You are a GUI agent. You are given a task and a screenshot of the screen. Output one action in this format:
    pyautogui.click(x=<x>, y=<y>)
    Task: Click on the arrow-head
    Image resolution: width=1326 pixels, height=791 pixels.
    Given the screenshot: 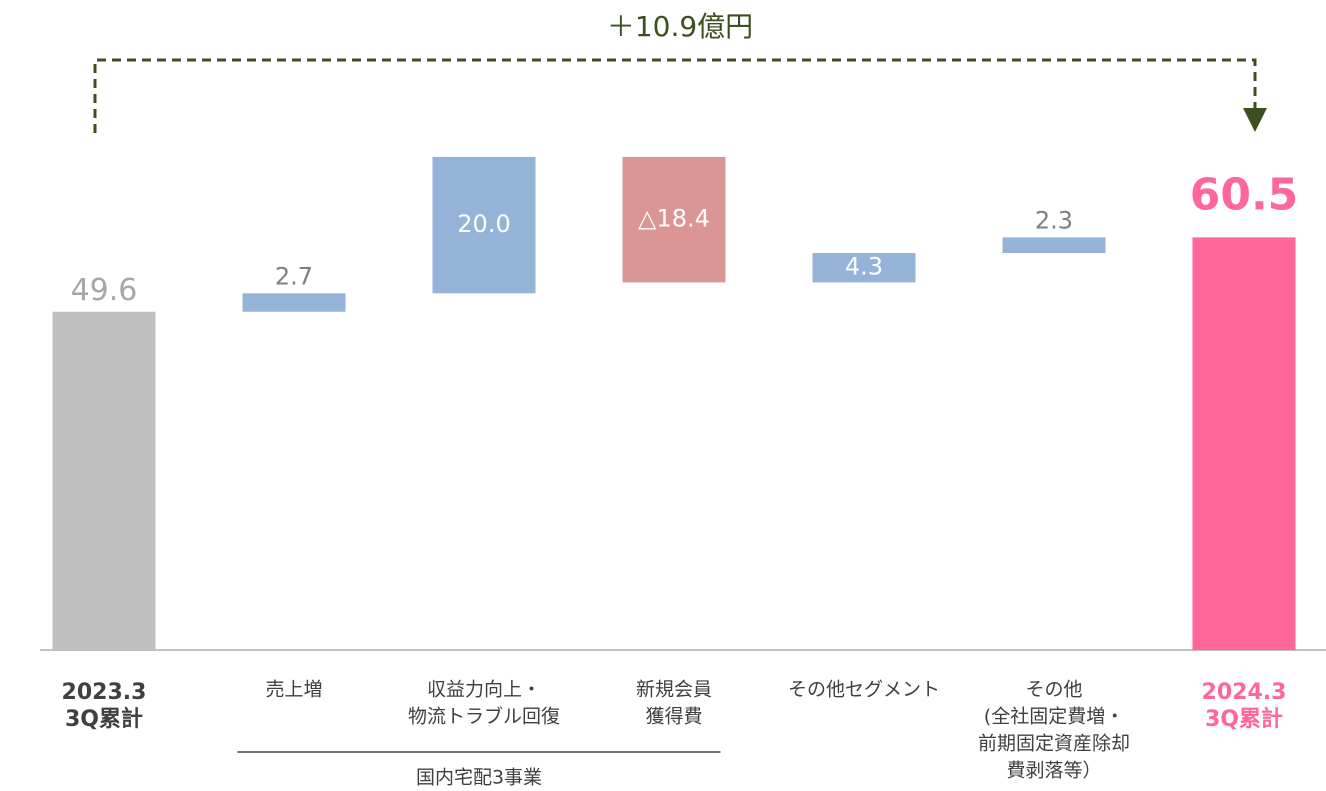 What is the action you would take?
    pyautogui.click(x=1255, y=120)
    